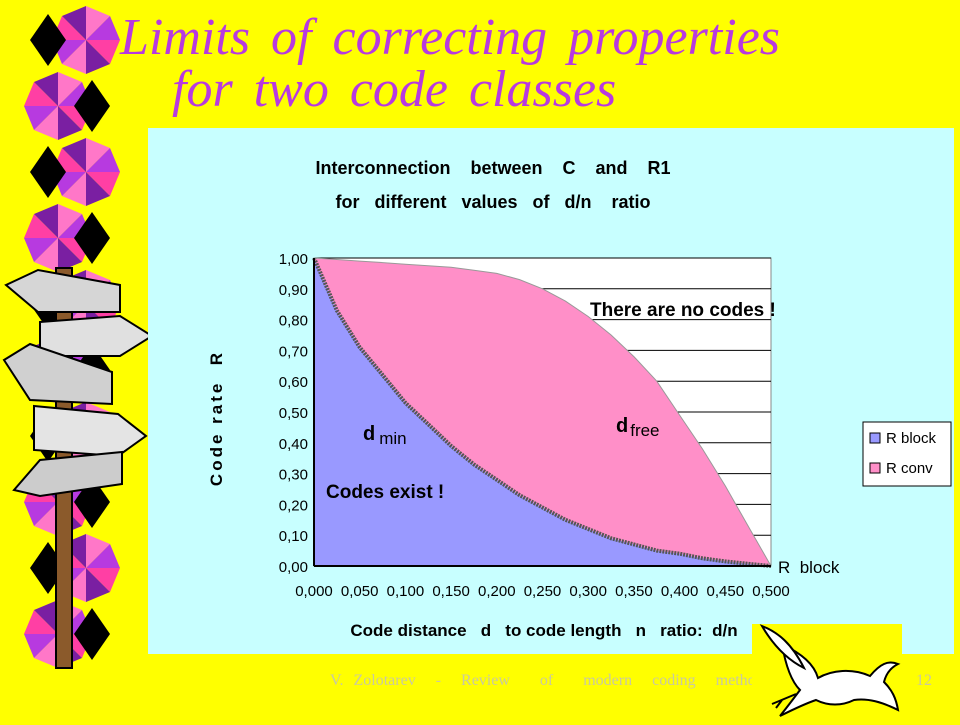 The image size is (960, 725). What do you see at coordinates (293, 536) in the screenshot?
I see `y-tick-label: 0,10` at bounding box center [293, 536].